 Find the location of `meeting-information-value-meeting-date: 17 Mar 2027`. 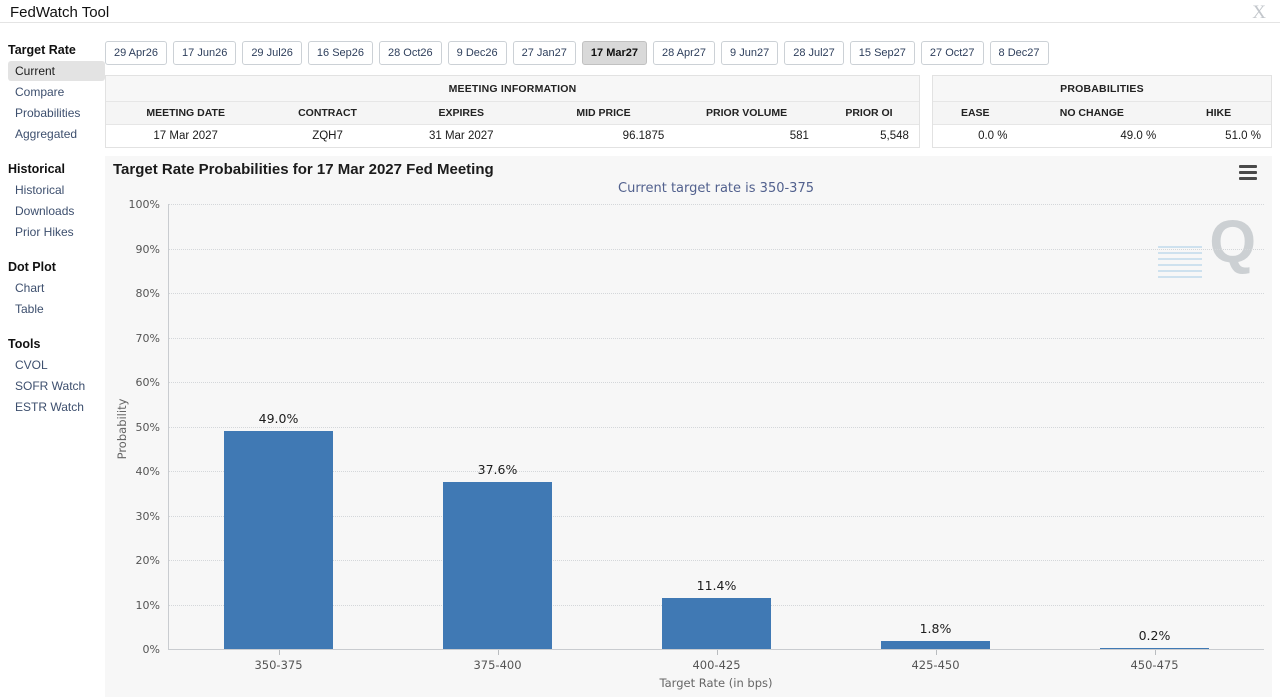

meeting-information-value-meeting-date: 17 Mar 2027 is located at coordinates (185, 136).